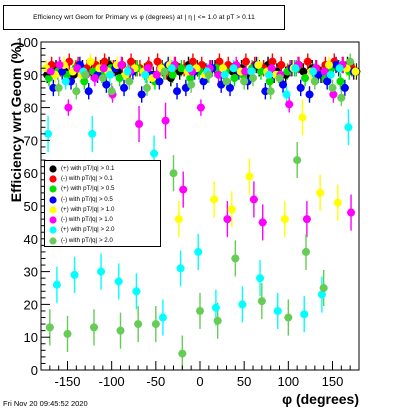 This screenshot has width=400, height=412. I want to click on y-tick-label: 40, so click(31, 239).